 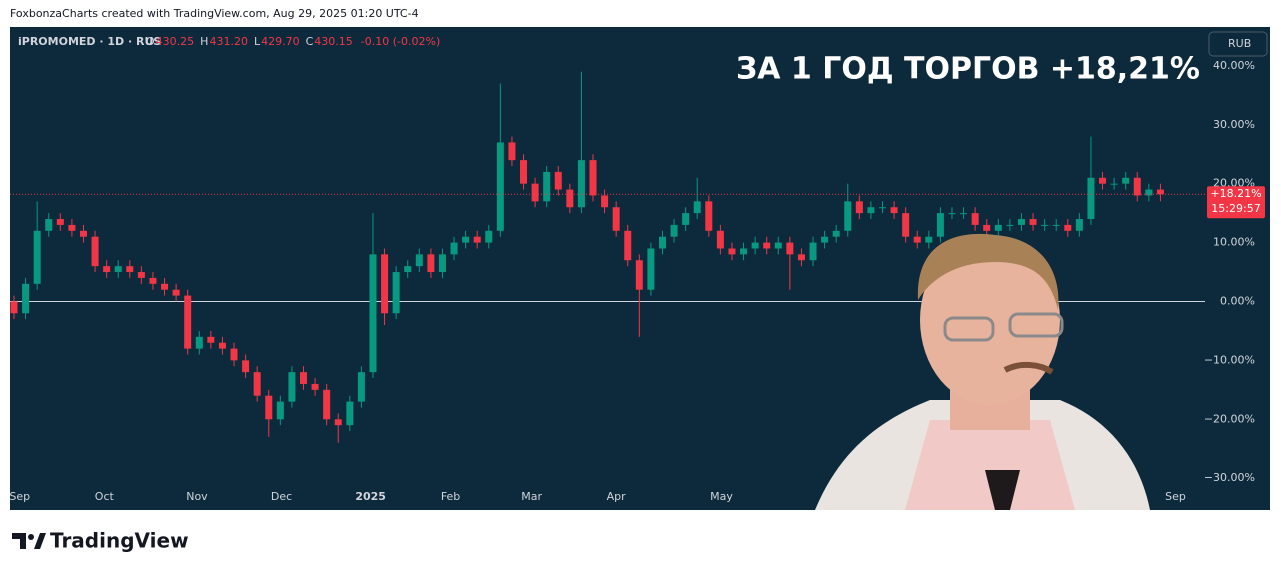 What do you see at coordinates (982, 371) in the screenshot?
I see `photo` at bounding box center [982, 371].